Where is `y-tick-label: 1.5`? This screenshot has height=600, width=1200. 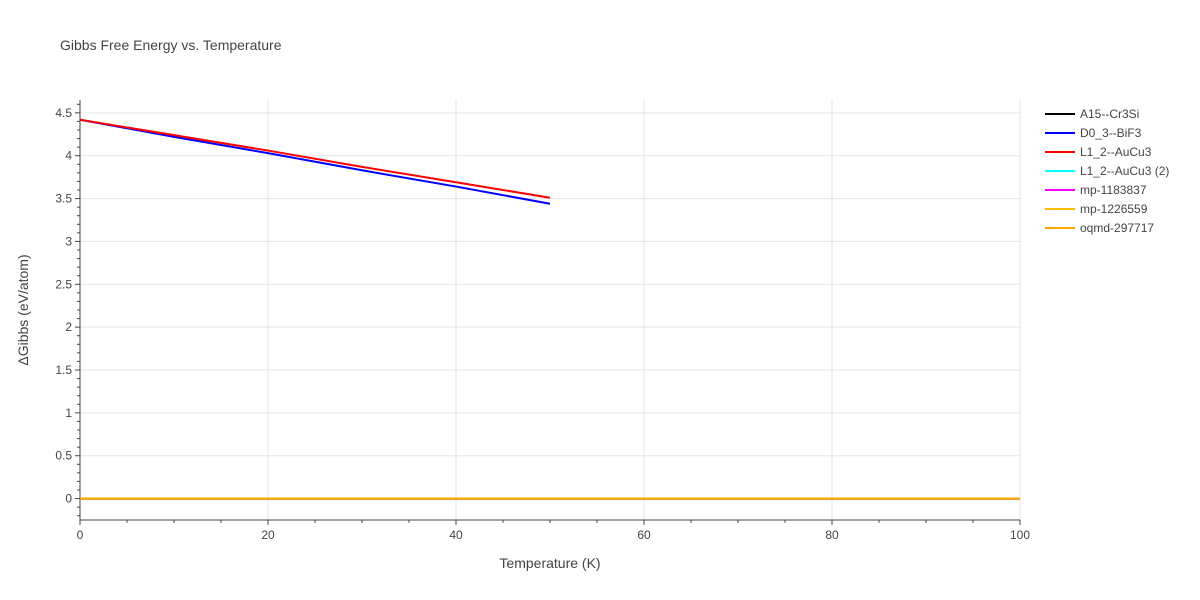
y-tick-label: 1.5 is located at coordinates (63, 370).